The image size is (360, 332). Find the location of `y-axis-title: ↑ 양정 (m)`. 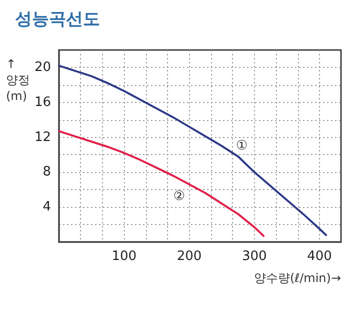

y-axis-title: ↑ 양정 (m) is located at coordinates (18, 80).